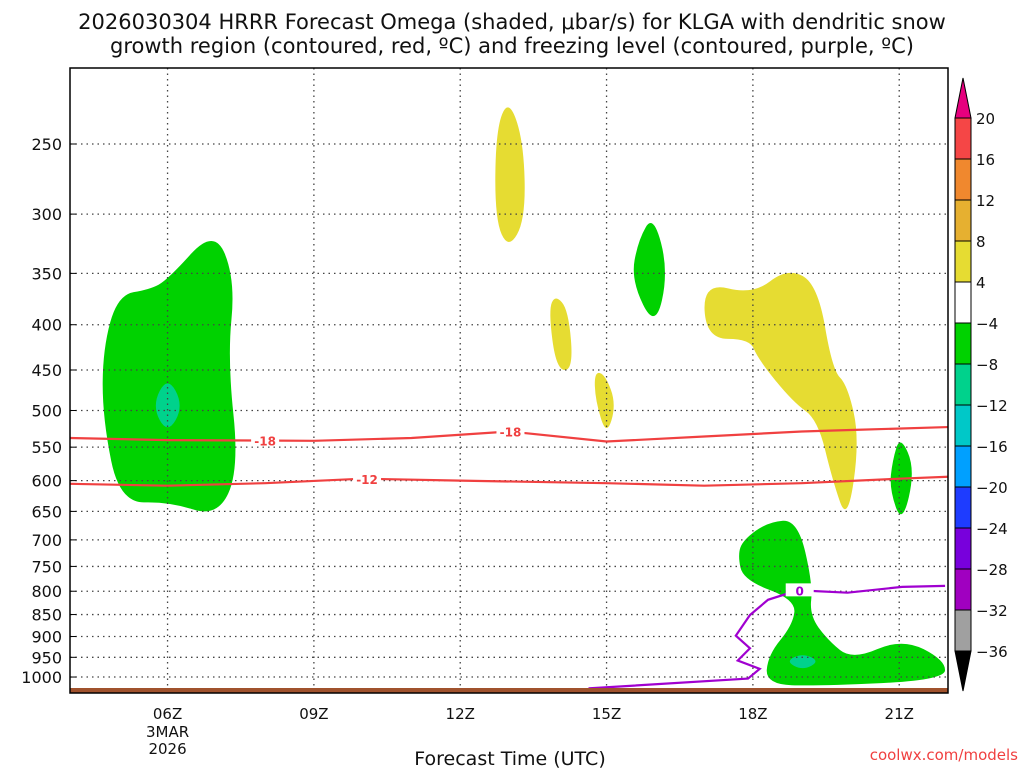 Image resolution: width=1024 pixels, height=768 pixels. What do you see at coordinates (46, 411) in the screenshot?
I see `y-tick-label: 500` at bounding box center [46, 411].